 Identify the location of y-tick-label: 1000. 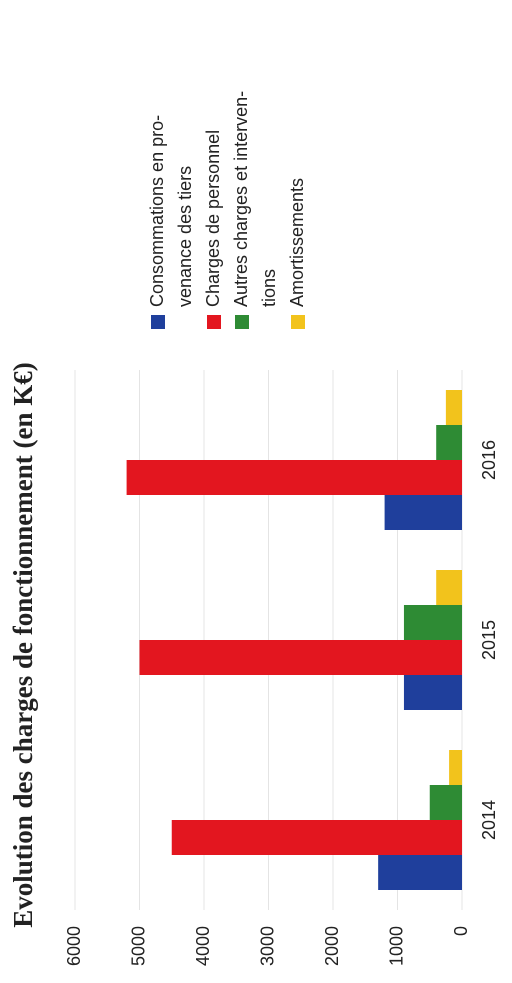
(396, 946).